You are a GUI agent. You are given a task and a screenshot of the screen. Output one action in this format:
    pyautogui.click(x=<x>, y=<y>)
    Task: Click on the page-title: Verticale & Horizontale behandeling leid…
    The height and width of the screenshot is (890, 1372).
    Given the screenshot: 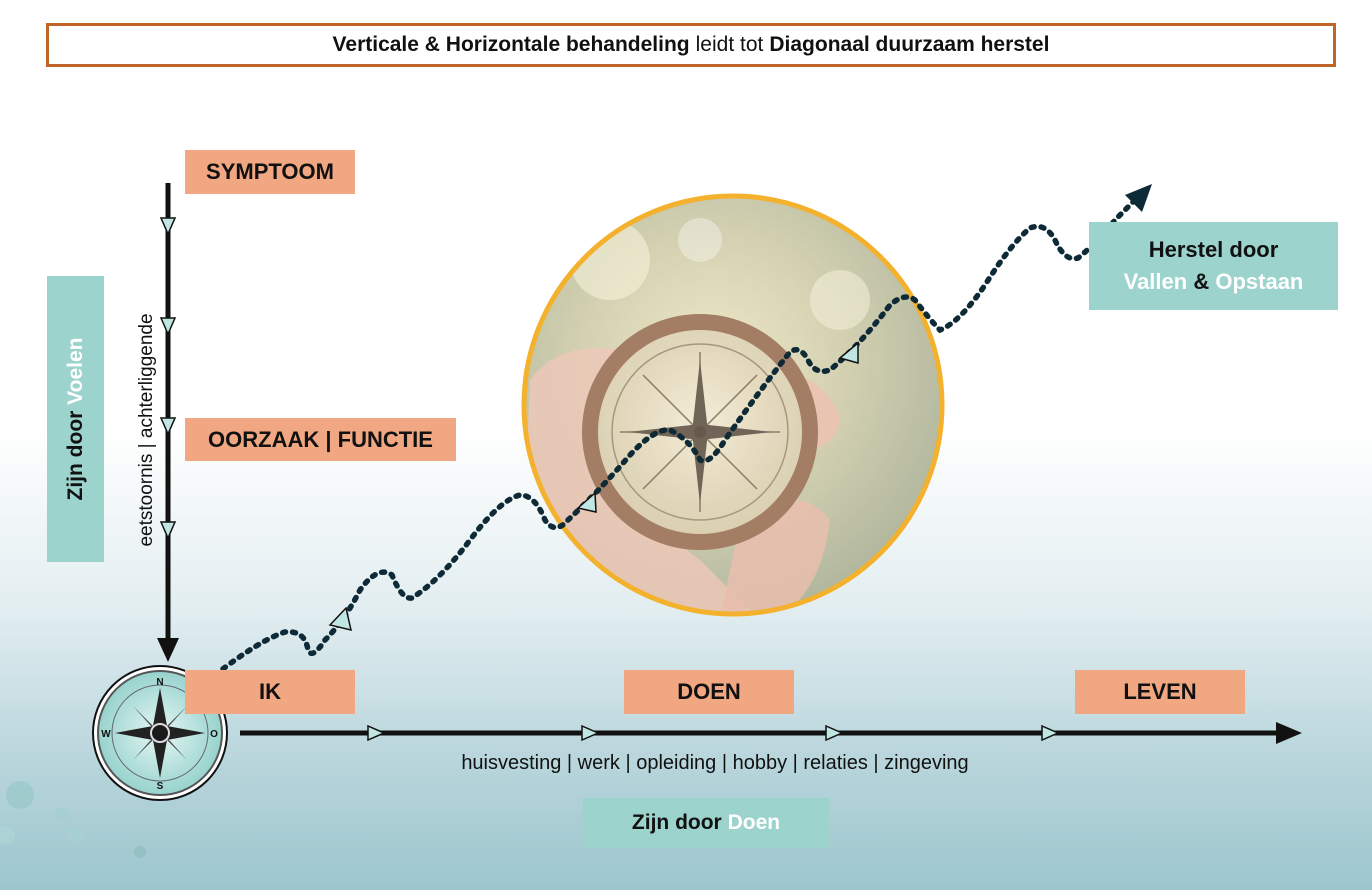 What is the action you would take?
    pyautogui.click(x=691, y=45)
    